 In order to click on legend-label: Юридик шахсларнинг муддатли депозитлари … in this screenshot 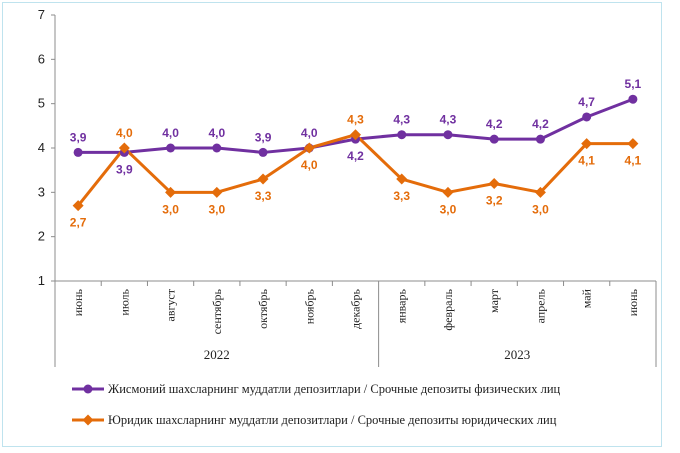, I will do `click(332, 420)`.